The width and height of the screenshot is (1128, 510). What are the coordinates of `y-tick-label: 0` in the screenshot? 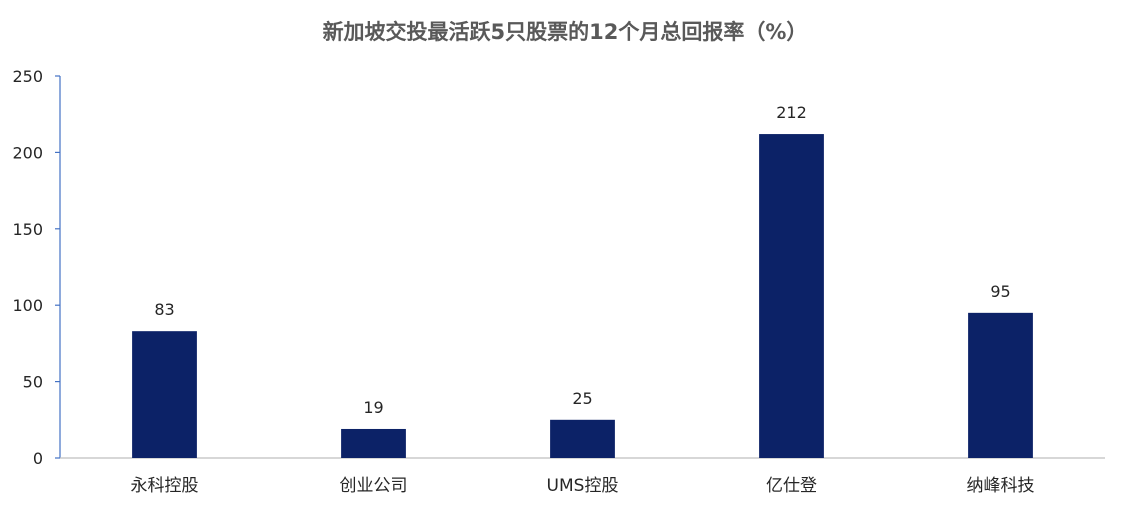 It's located at (38, 458).